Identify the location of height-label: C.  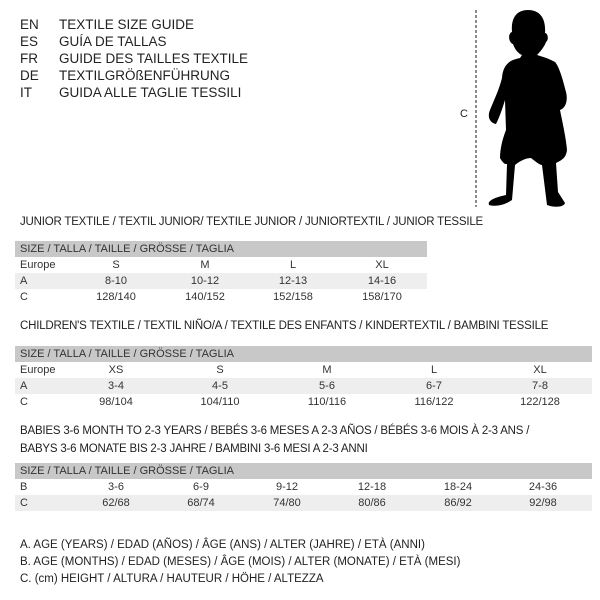
(464, 114).